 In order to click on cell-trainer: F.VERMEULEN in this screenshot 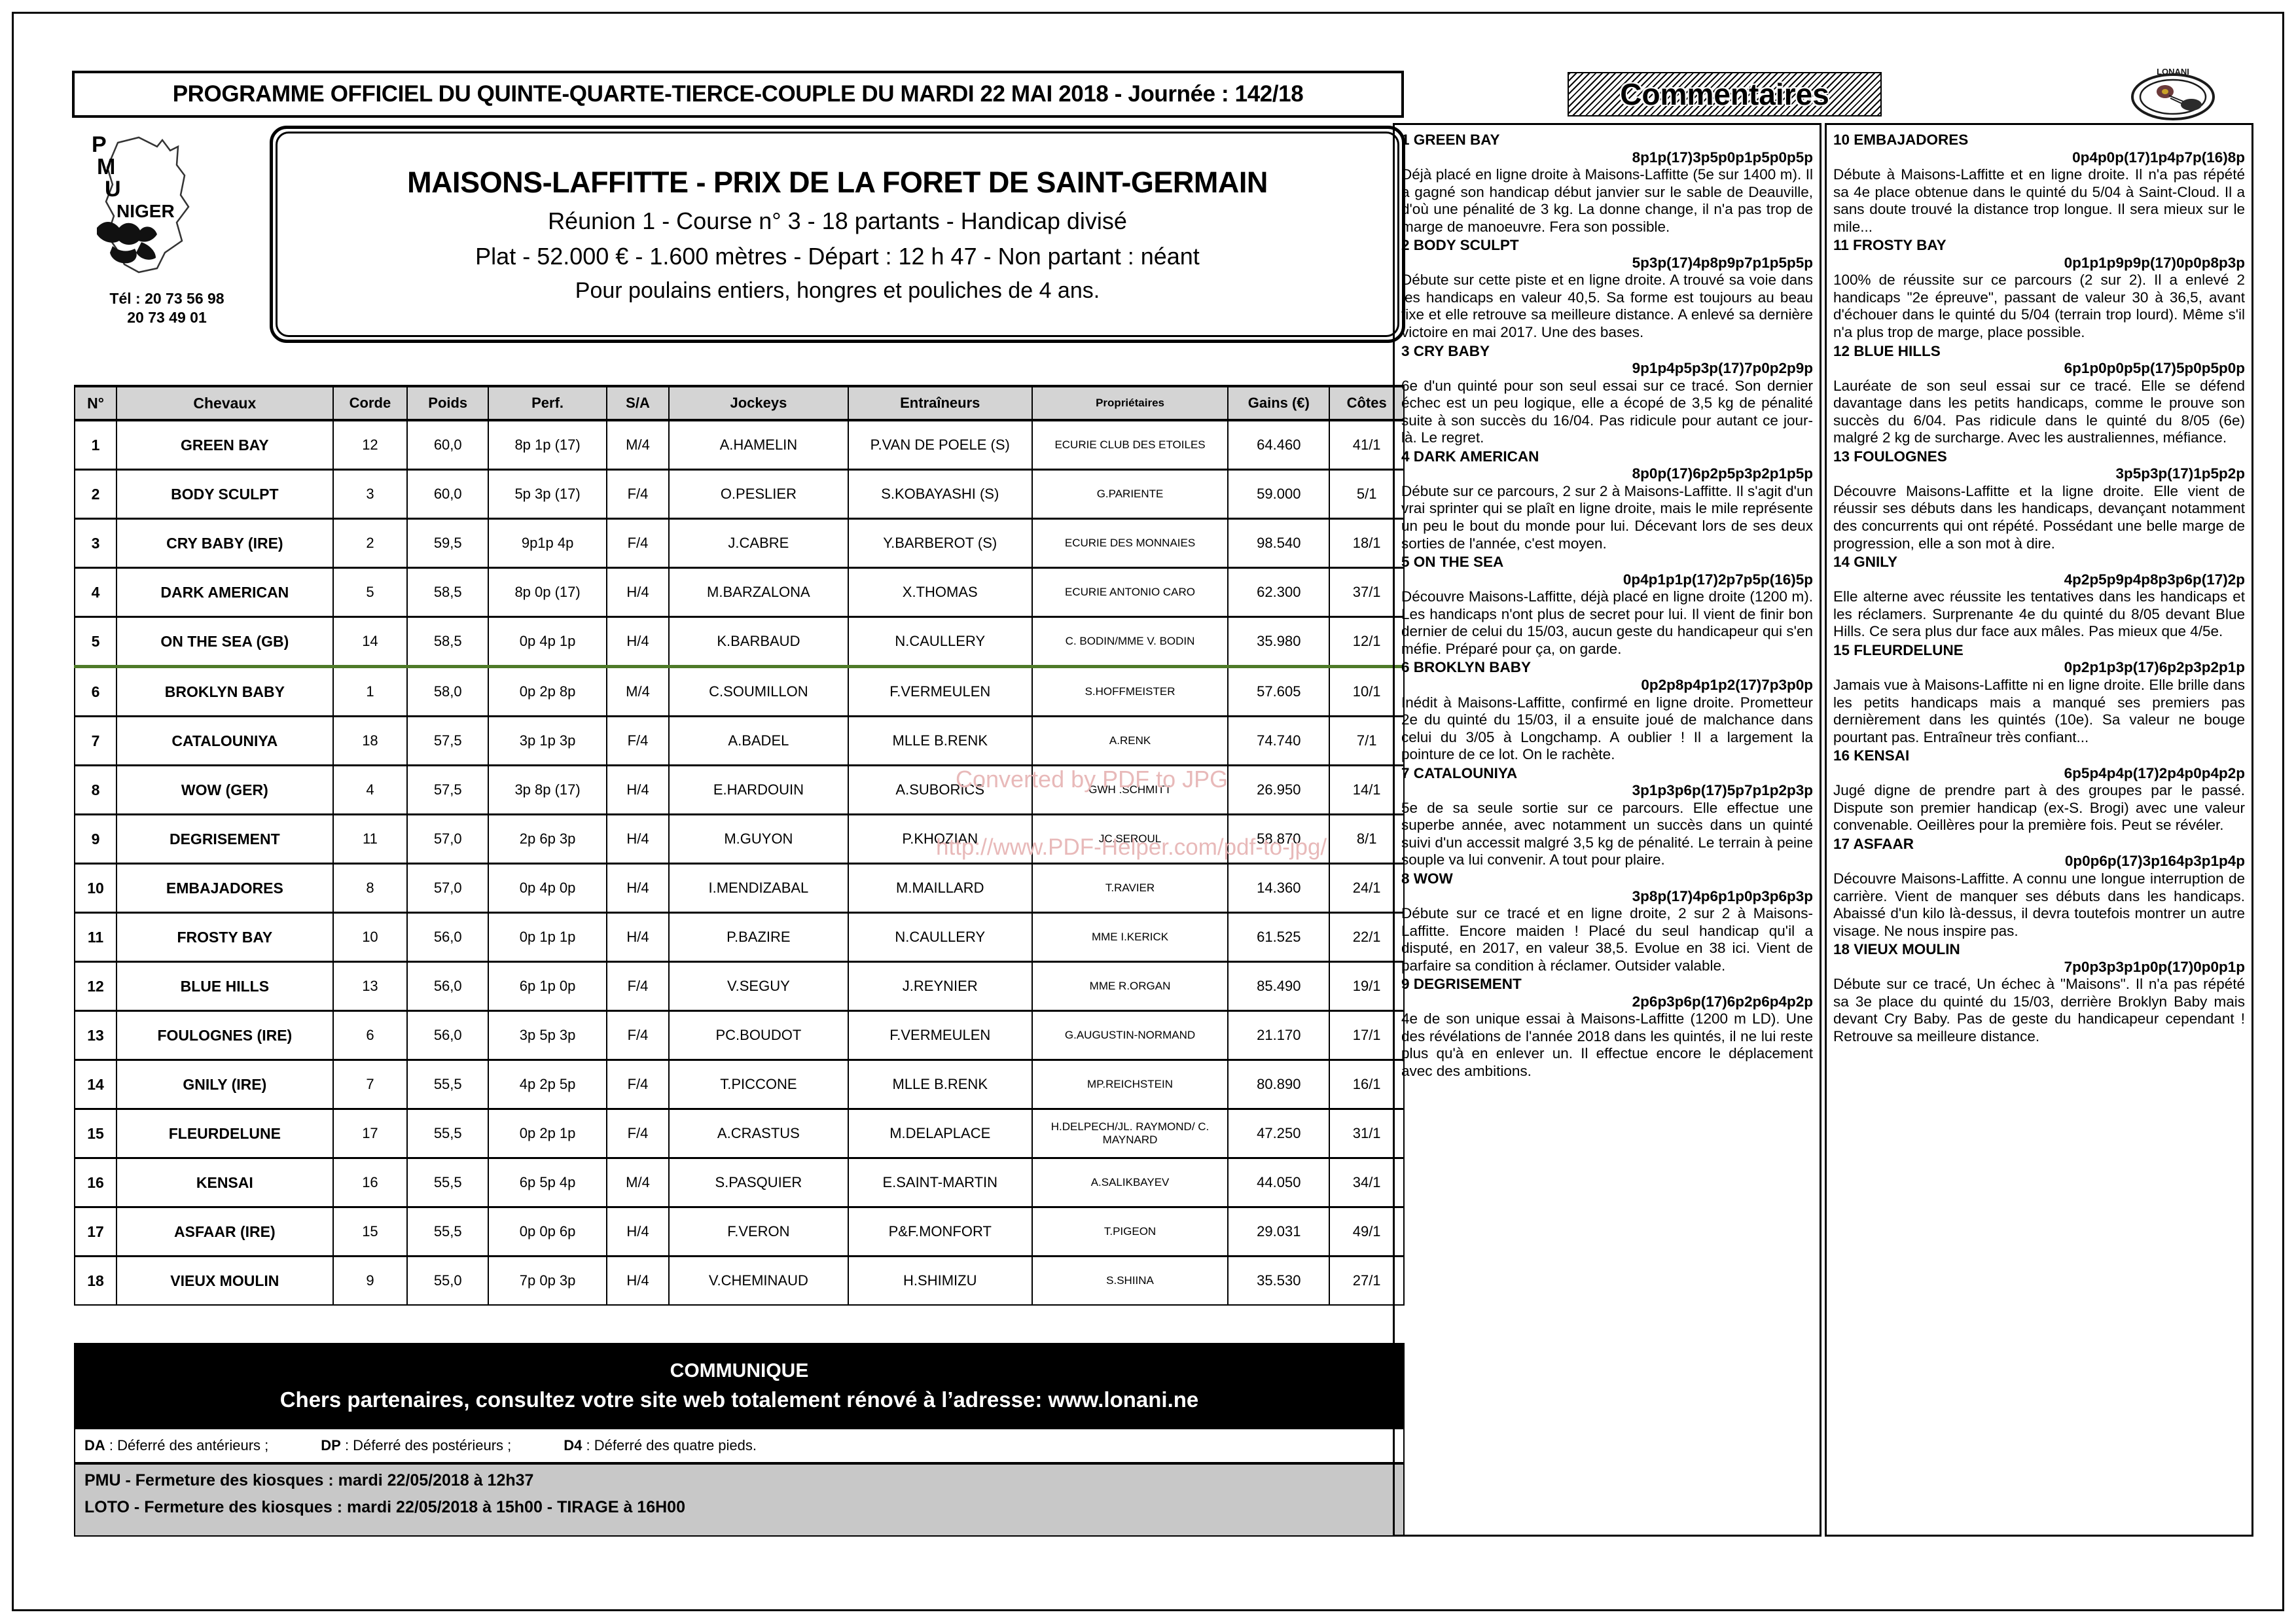, I will do `click(940, 691)`.